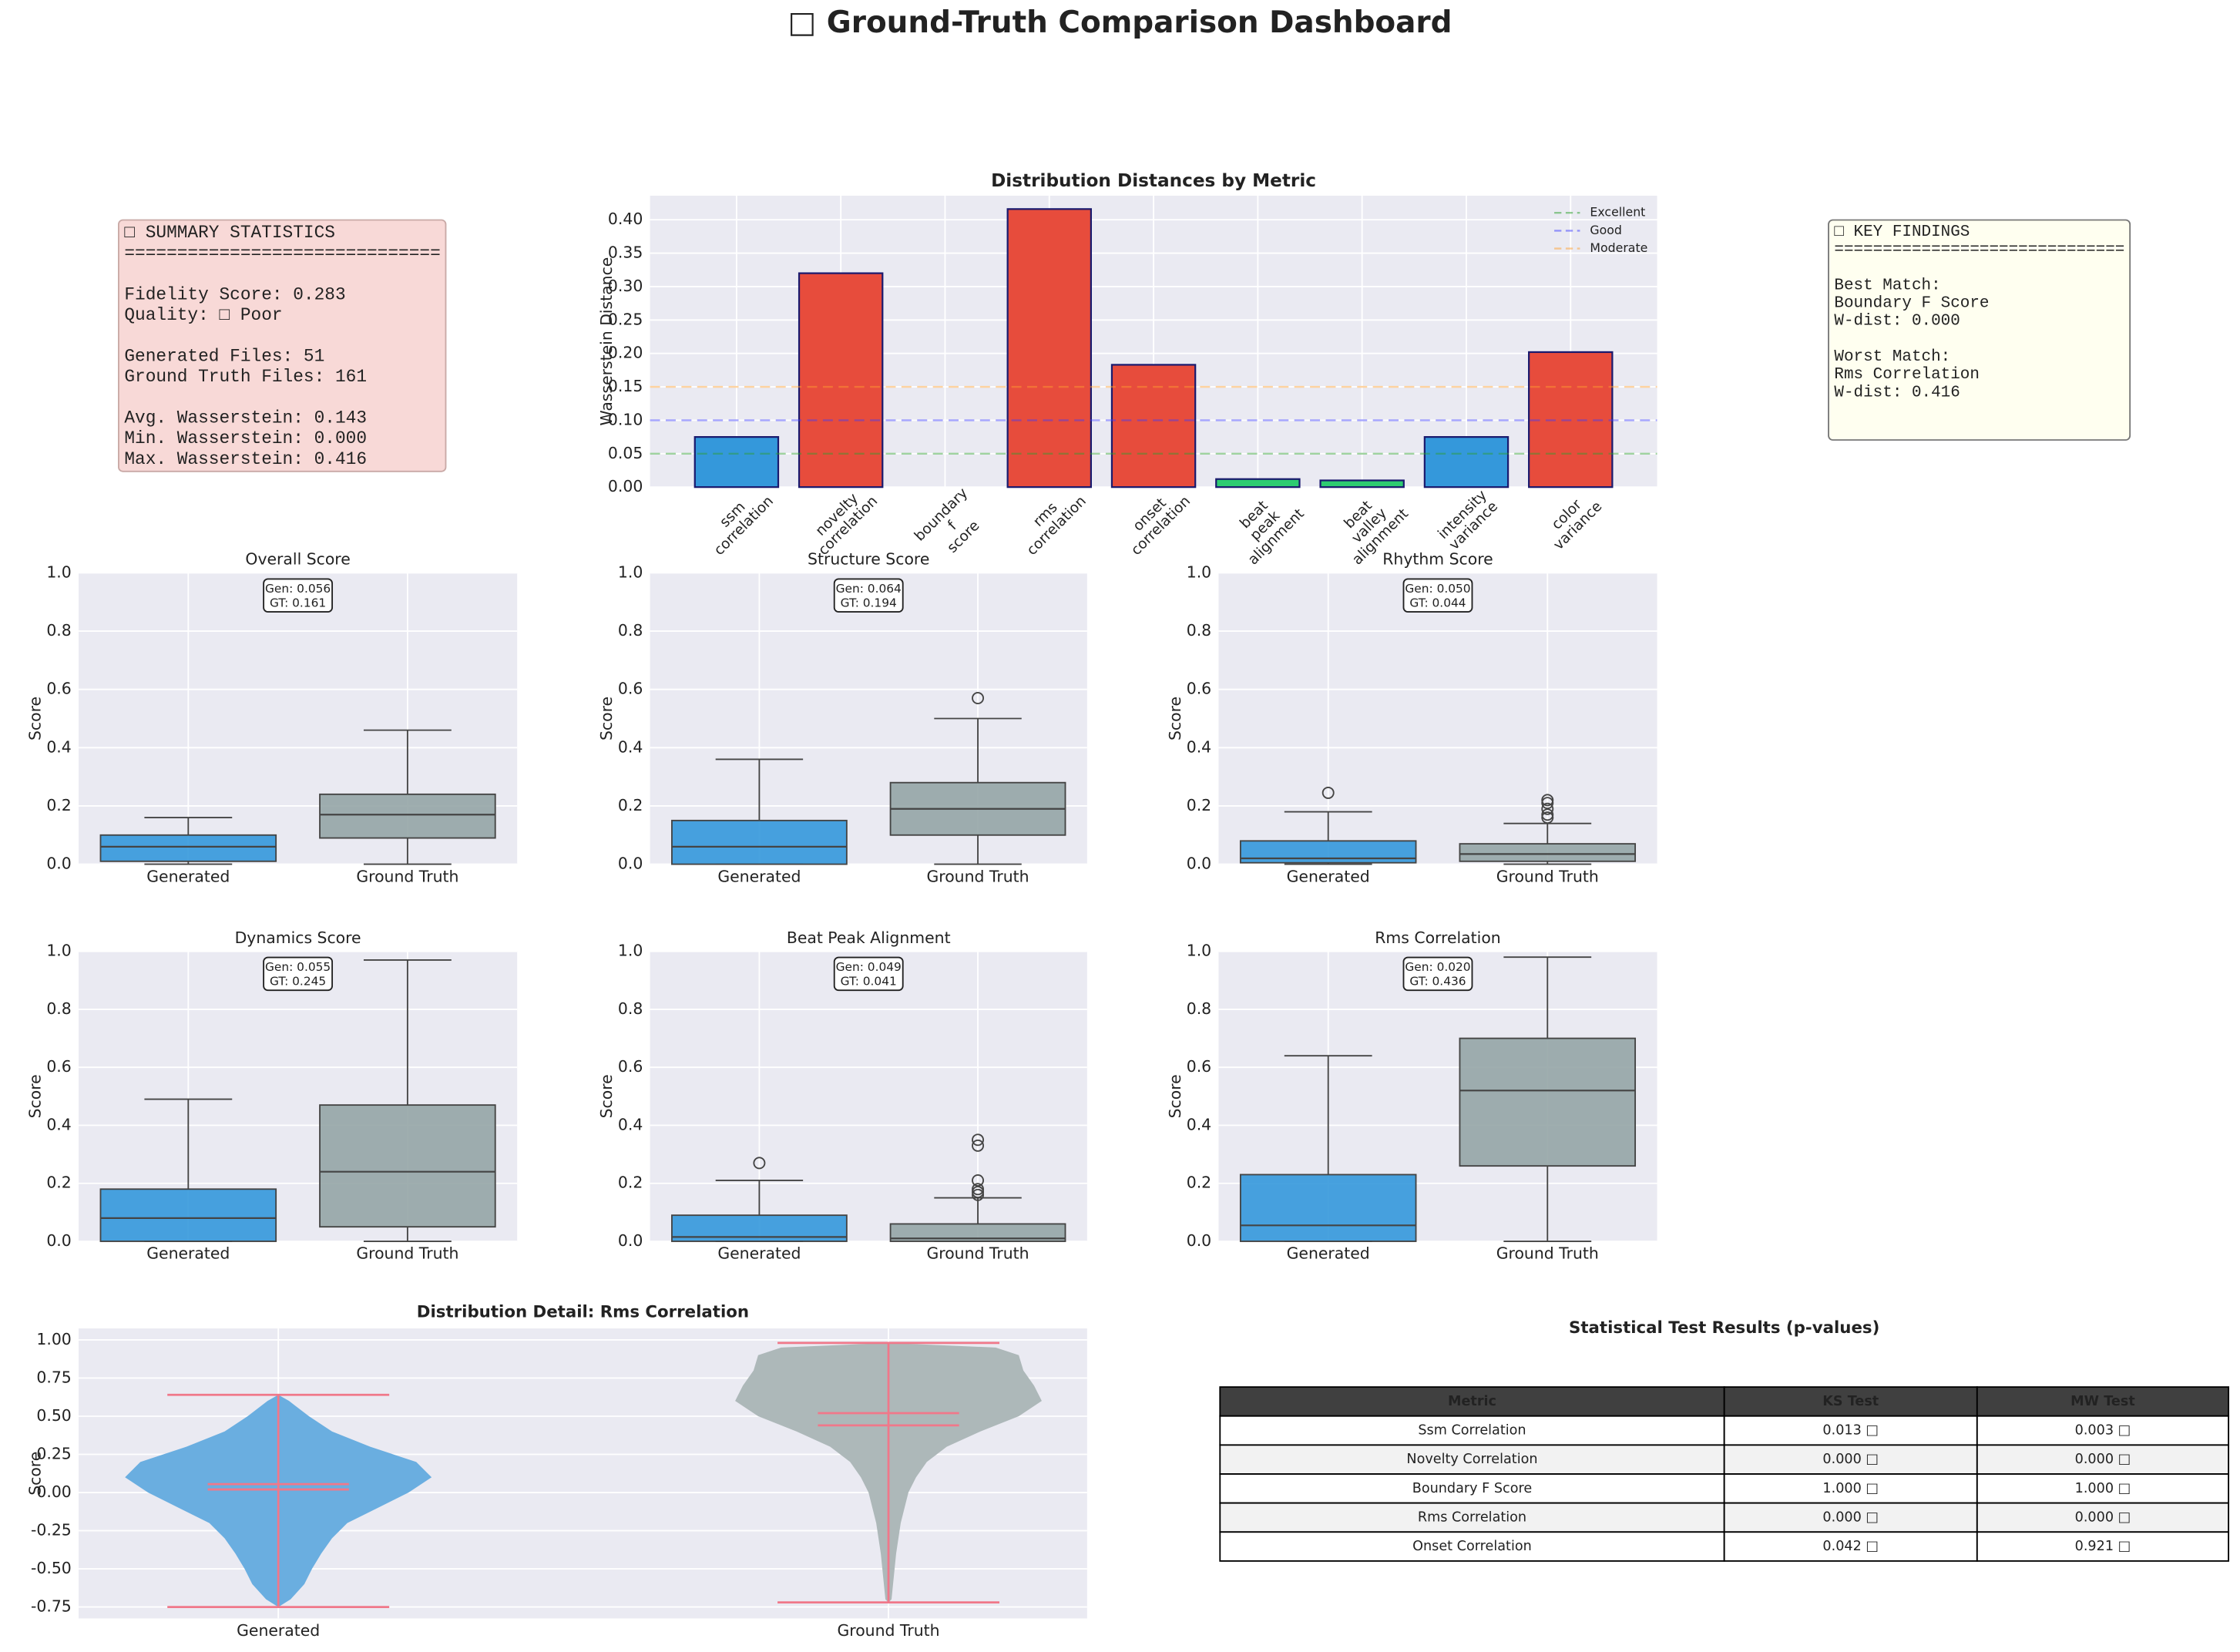  What do you see at coordinates (1472, 1460) in the screenshot?
I see `cell-text: Novelty Correlation` at bounding box center [1472, 1460].